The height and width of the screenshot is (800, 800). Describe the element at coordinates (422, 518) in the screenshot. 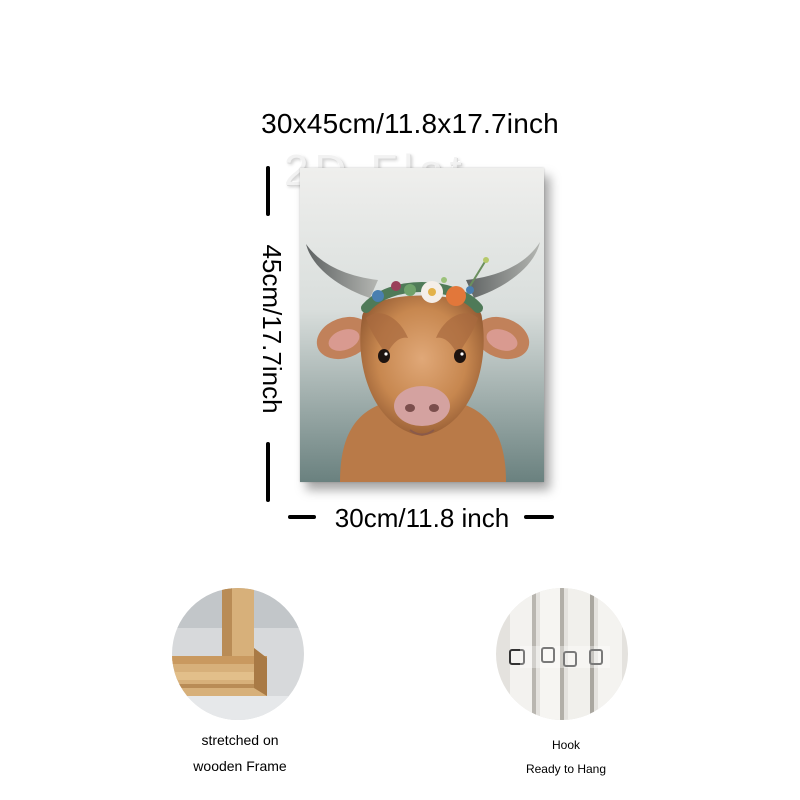

I see `width-label: 30cm/11.8 inch` at that location.